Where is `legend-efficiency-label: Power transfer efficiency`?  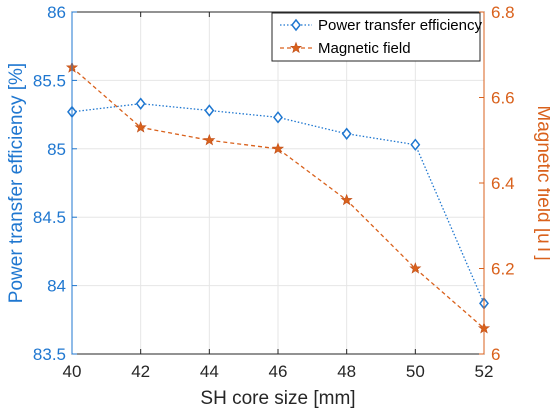
legend-efficiency-label: Power transfer efficiency is located at coordinates (400, 25).